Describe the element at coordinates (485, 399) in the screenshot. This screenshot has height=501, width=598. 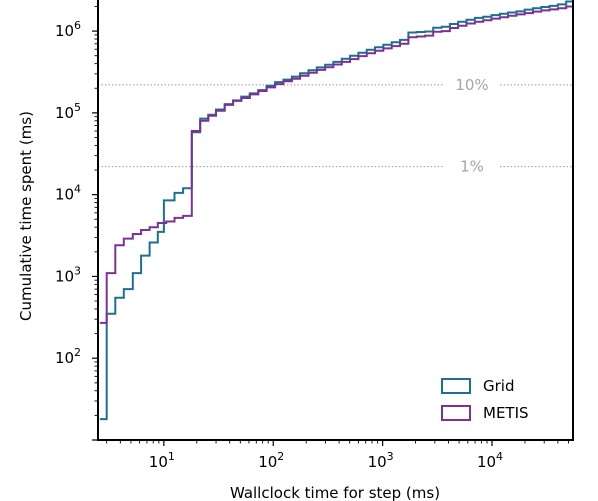
I see `legend: Grid METIS` at that location.